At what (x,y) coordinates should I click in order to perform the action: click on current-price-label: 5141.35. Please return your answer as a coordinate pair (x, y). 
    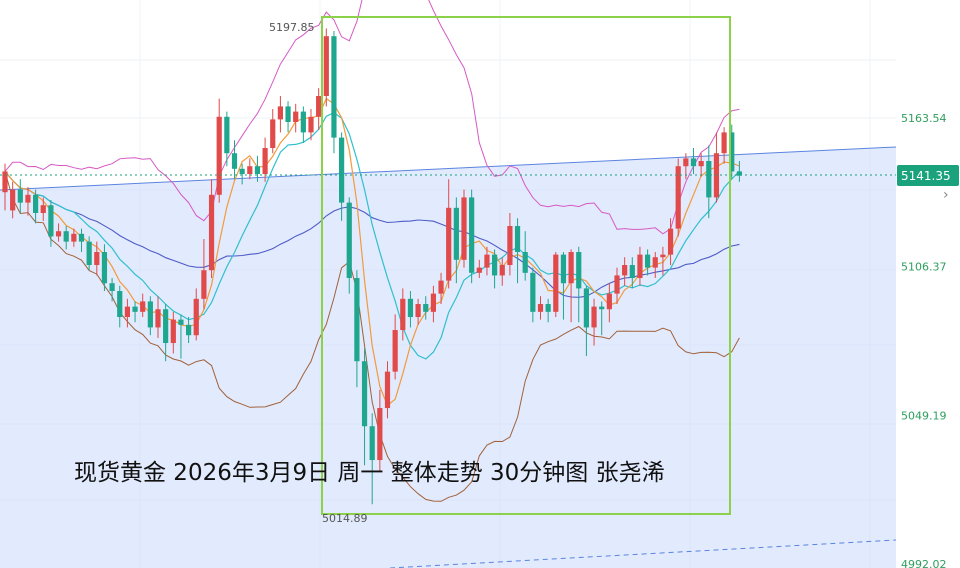
    Looking at the image, I should click on (926, 176).